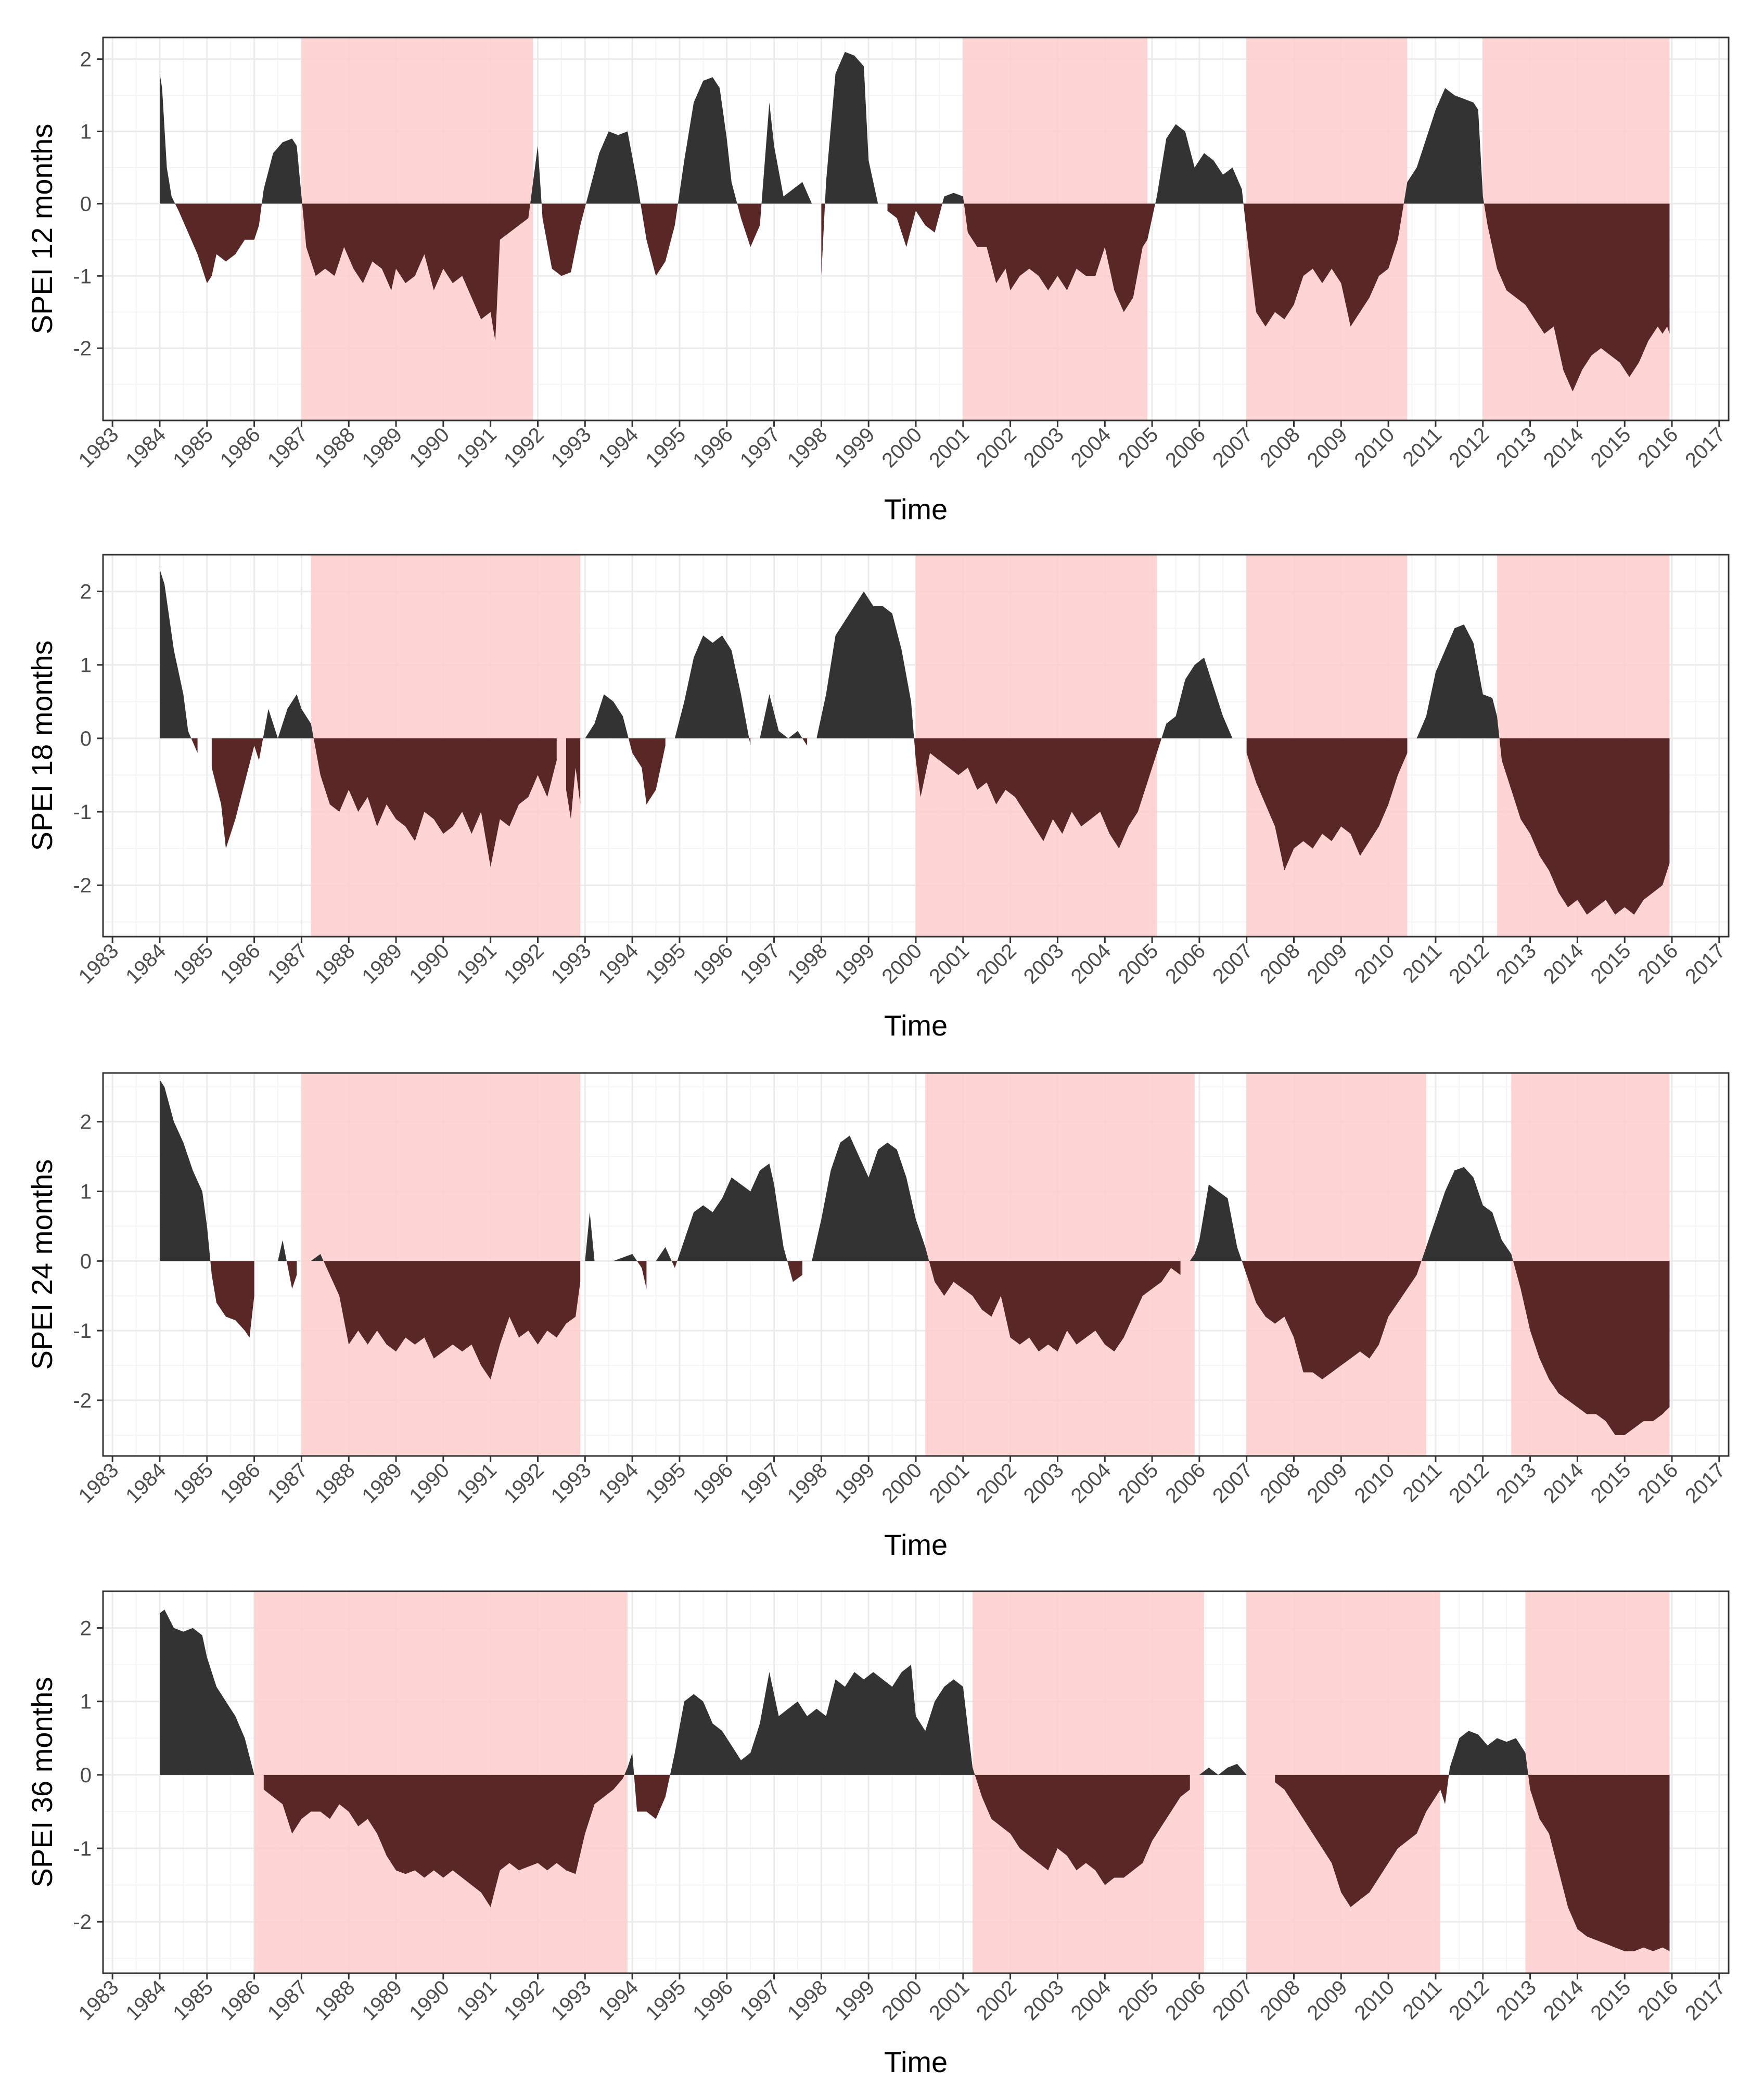 This screenshot has height=2096, width=1764. What do you see at coordinates (41, 1264) in the screenshot?
I see `y-axis-title: SPEI 24 months` at bounding box center [41, 1264].